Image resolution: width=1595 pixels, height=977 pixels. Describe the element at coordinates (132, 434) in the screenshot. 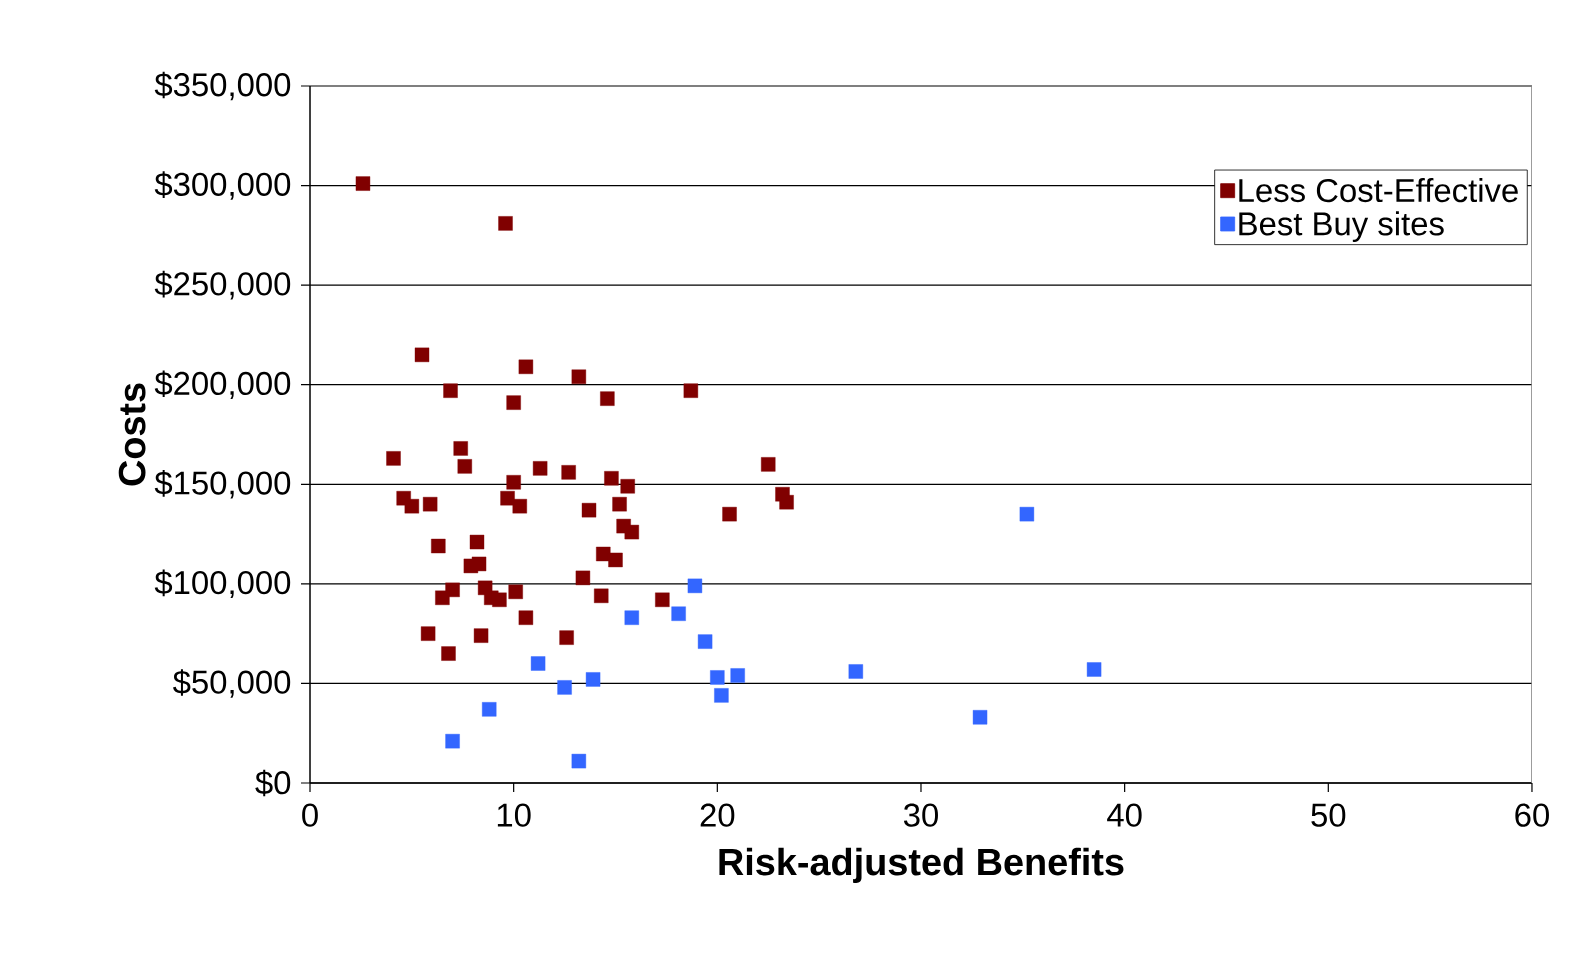

I see `y-axis-title: Costs` at that location.